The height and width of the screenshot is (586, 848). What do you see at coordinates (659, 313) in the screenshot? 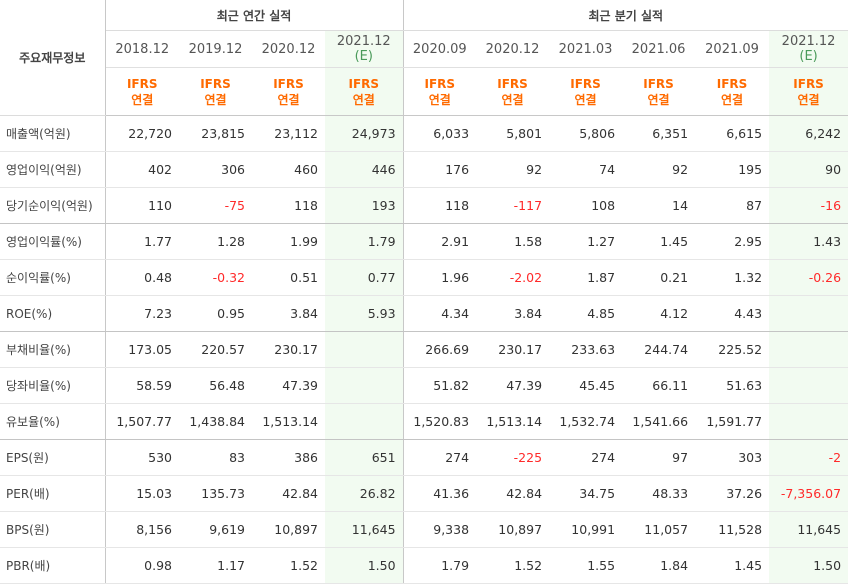
I see `table-cell: 4.12` at bounding box center [659, 313].